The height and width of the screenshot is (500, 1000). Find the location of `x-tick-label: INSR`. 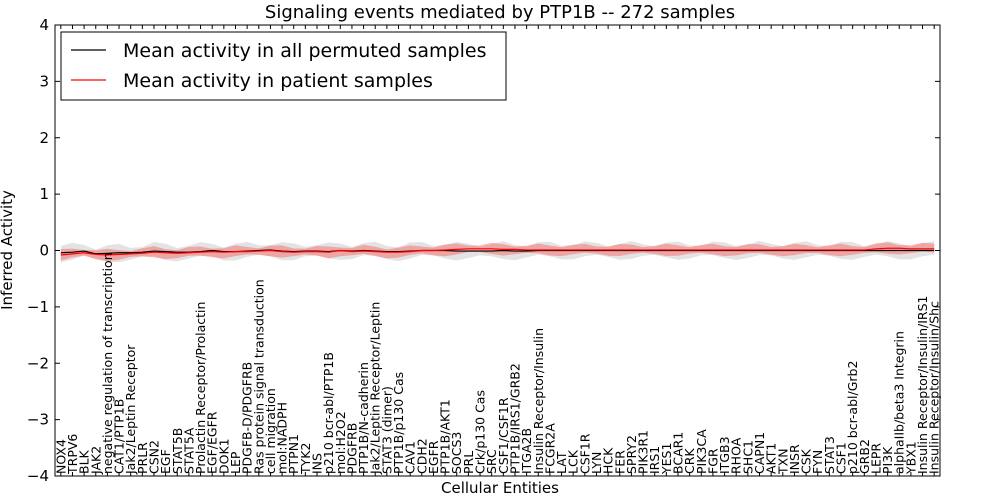

x-tick-label: INSR is located at coordinates (794, 459).